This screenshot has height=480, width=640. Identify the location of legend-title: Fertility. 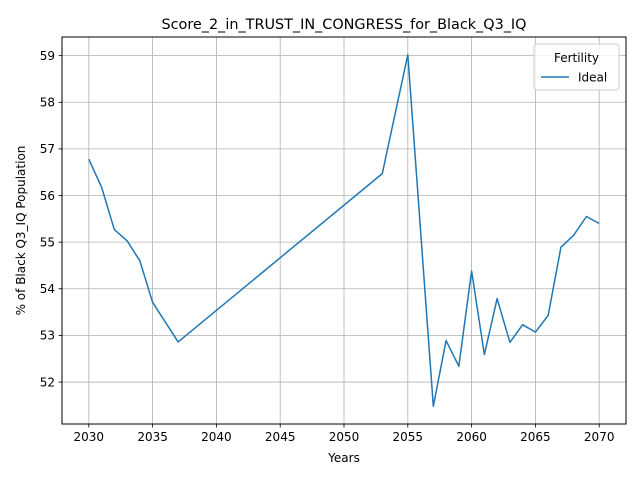
(576, 58).